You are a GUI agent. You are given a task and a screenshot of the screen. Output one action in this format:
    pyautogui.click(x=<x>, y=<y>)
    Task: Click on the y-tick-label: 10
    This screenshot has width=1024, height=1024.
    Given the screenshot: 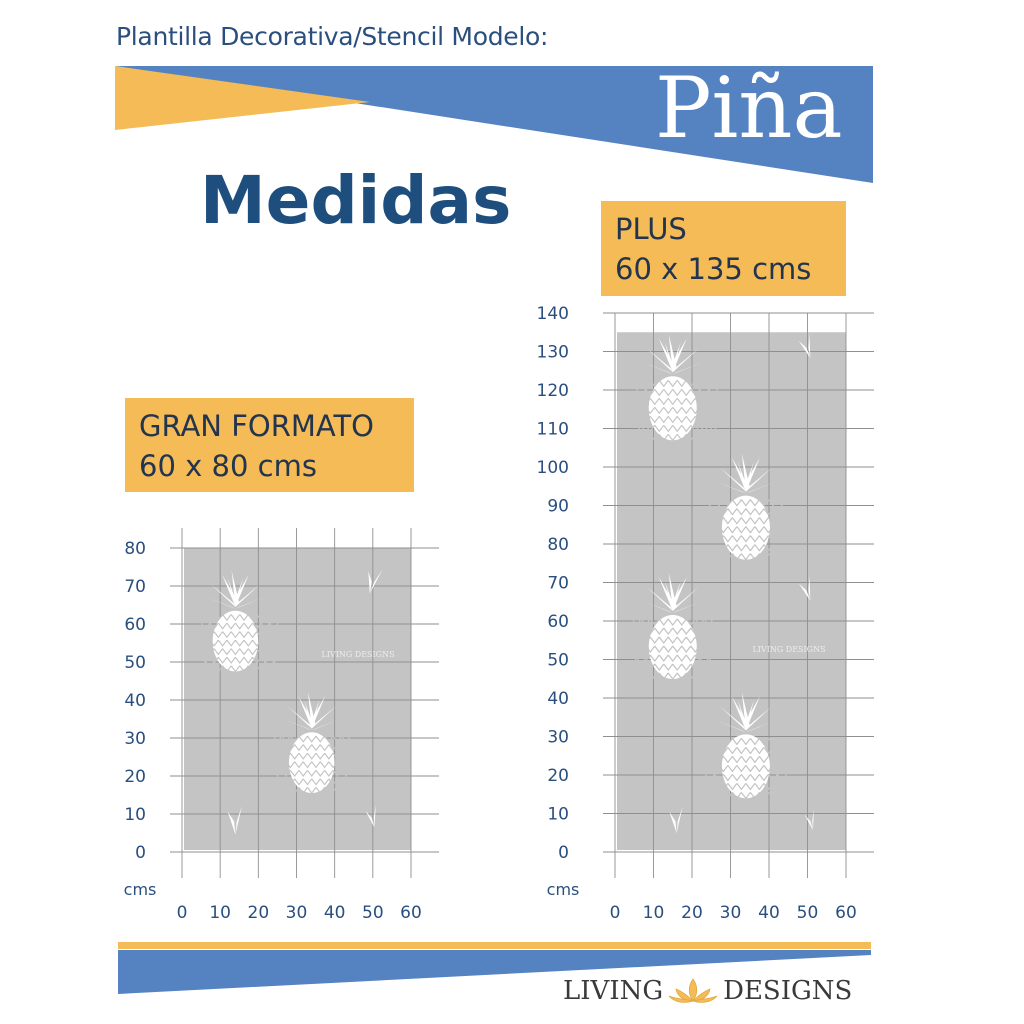 What is the action you would take?
    pyautogui.click(x=135, y=815)
    